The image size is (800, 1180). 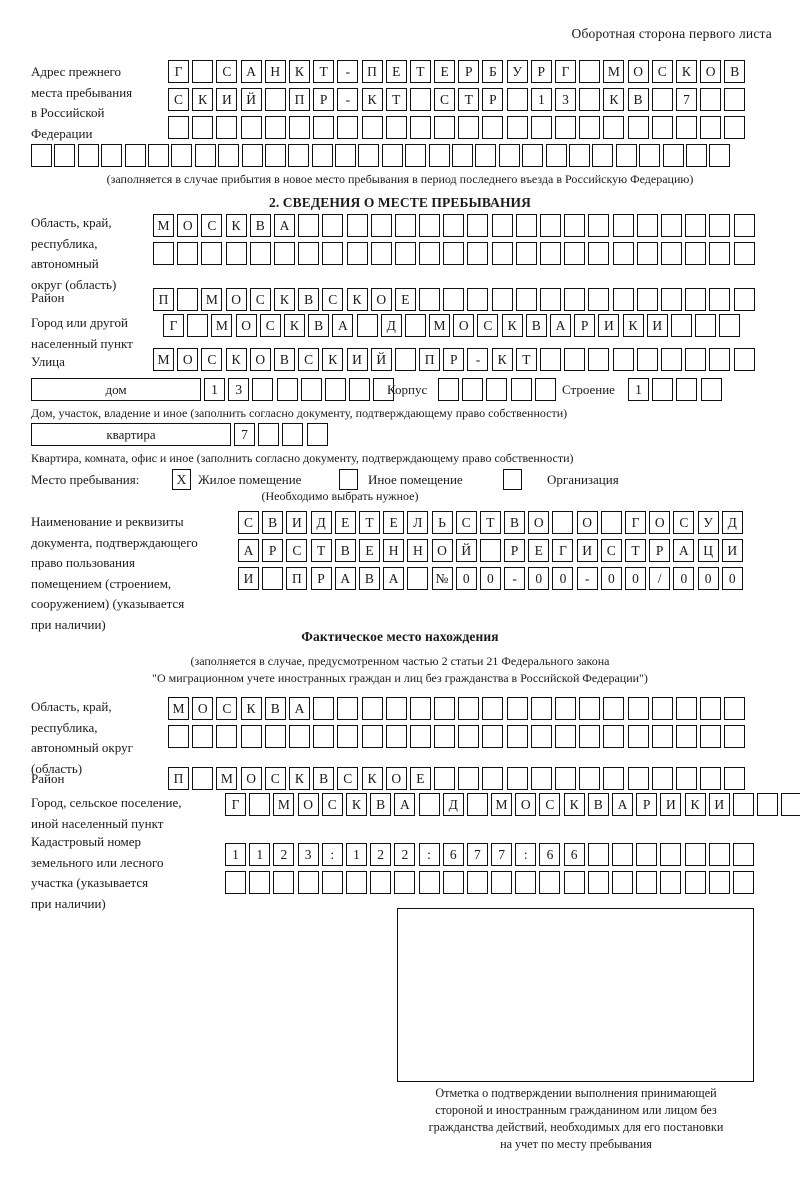 I want to click on char-cell: Й, so click(x=381, y=359).